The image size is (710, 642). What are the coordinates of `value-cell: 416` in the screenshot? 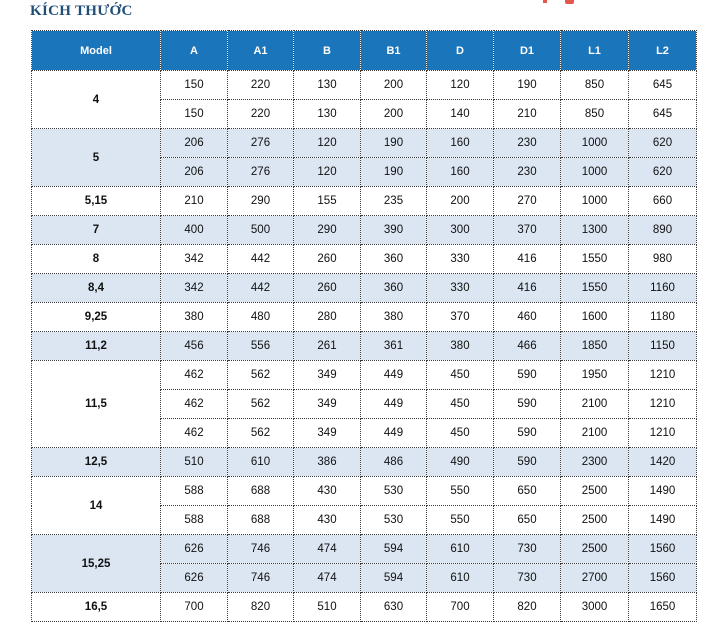 It's located at (527, 288).